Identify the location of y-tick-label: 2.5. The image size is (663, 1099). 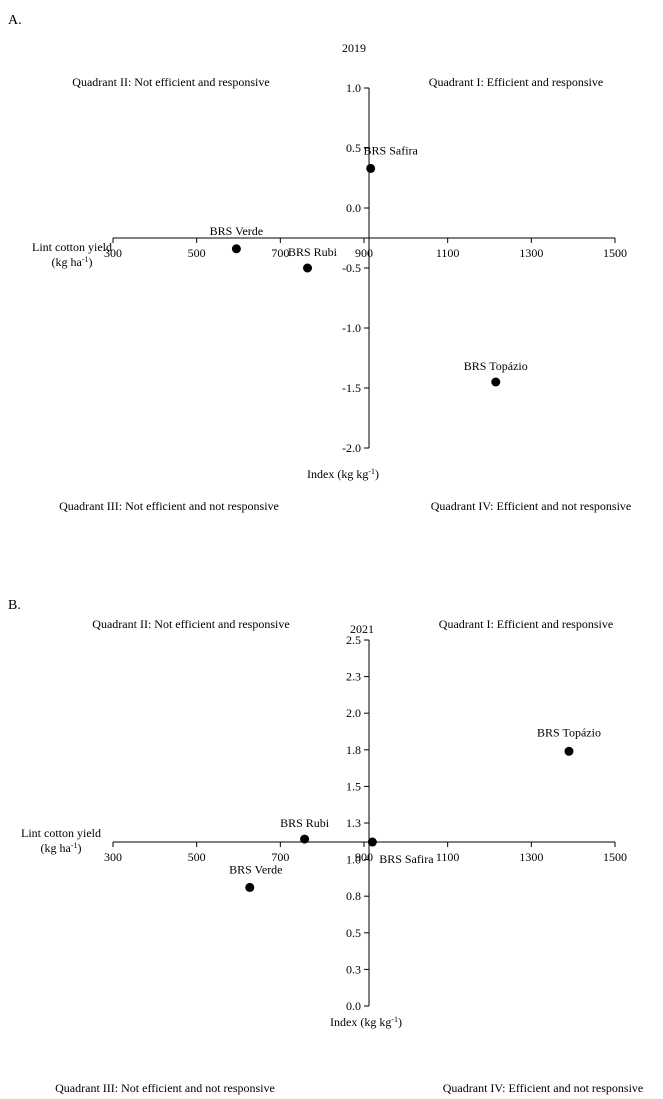
(353, 640).